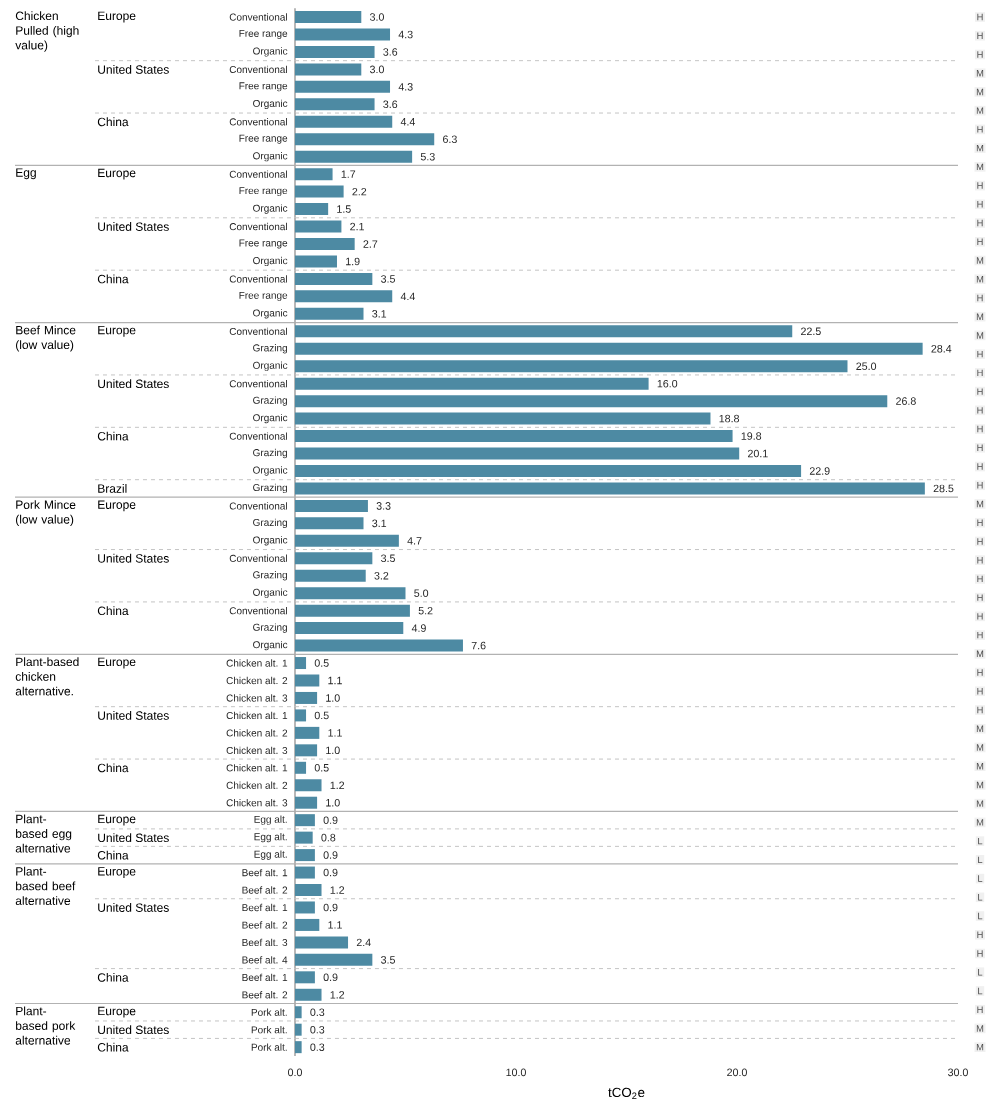 The height and width of the screenshot is (1108, 991). I want to click on bar, so click(307, 924).